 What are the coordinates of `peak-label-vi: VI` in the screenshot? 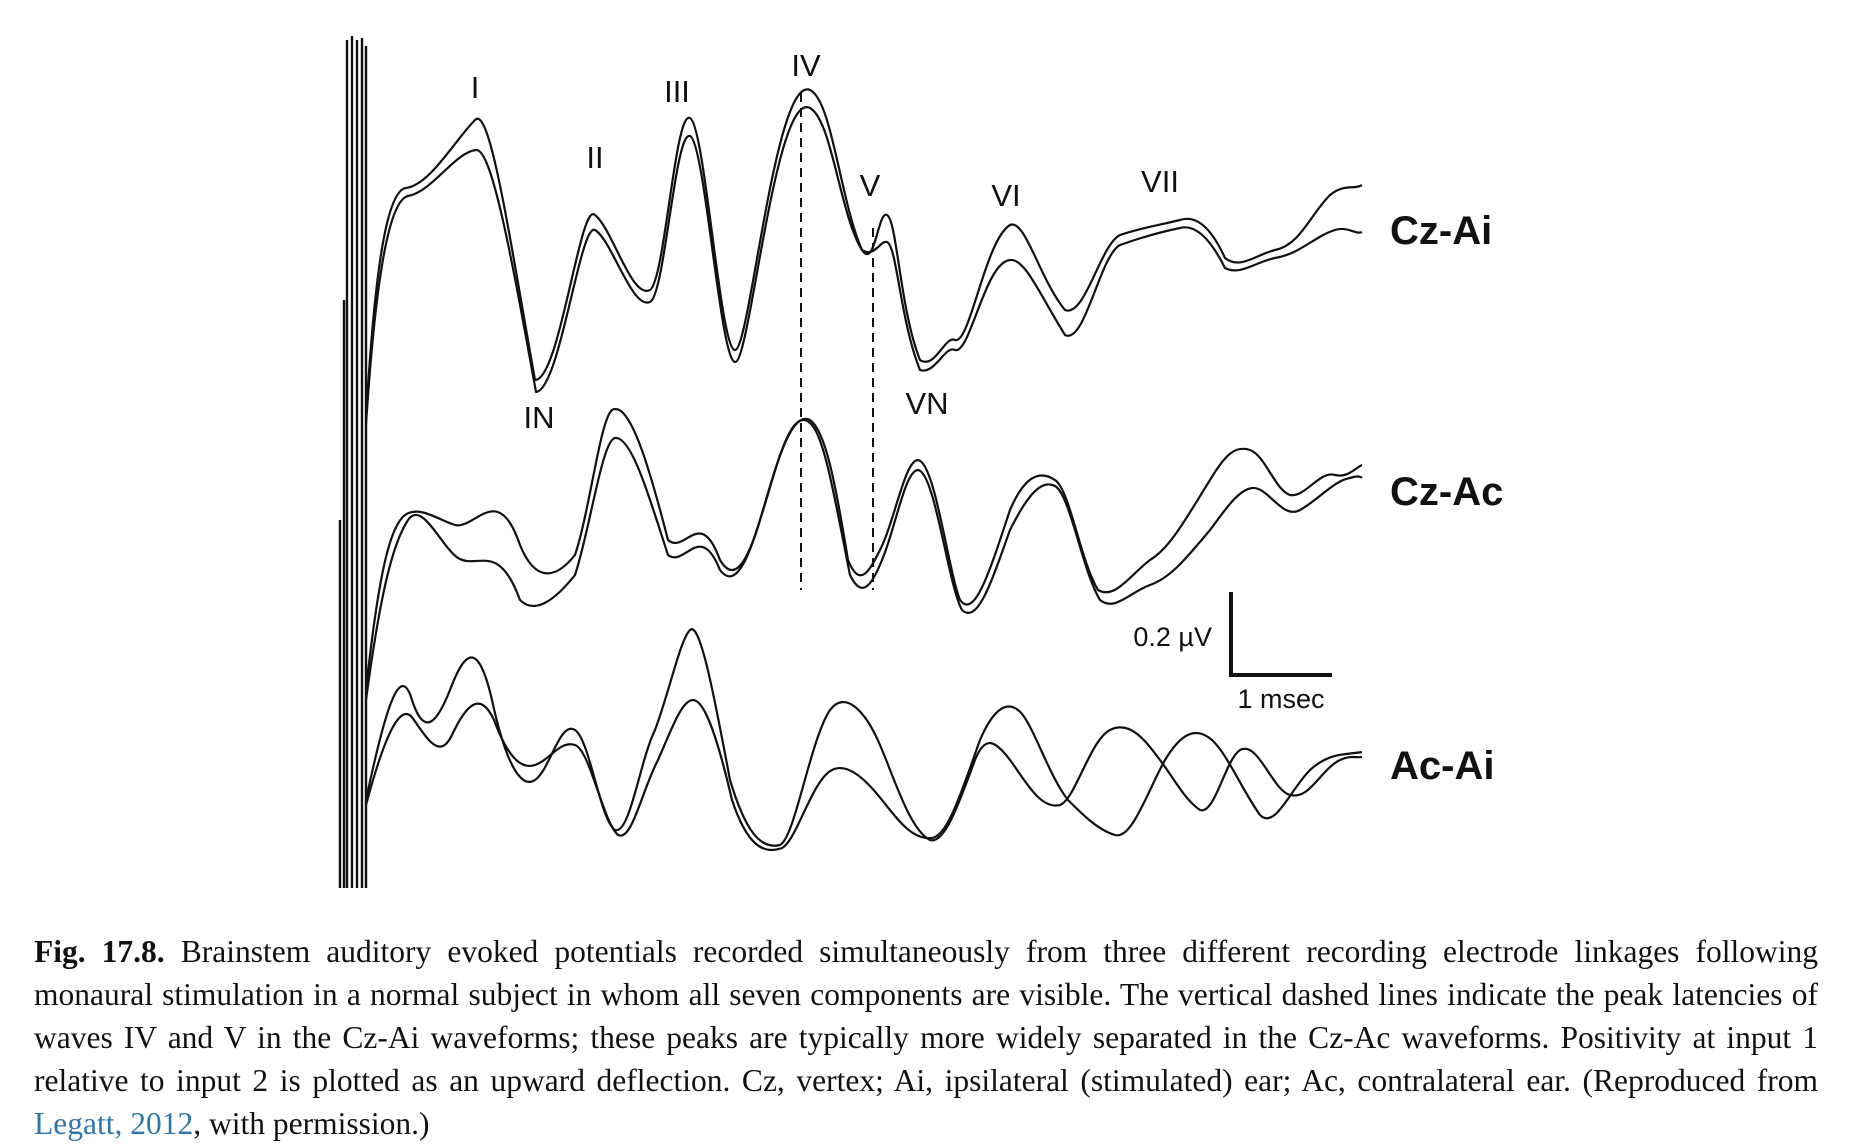 It's located at (1005, 195).